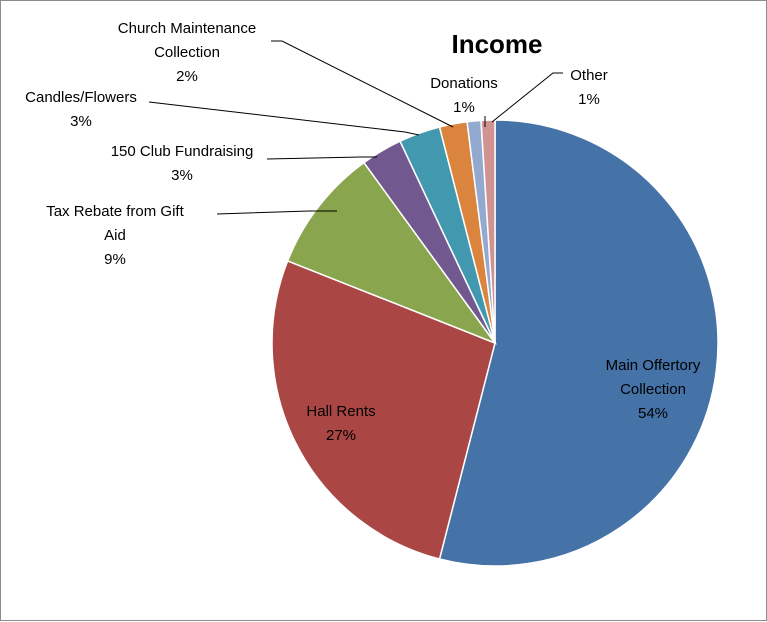 The image size is (767, 622). I want to click on data-label: Main Offertory Collection 54%, so click(653, 389).